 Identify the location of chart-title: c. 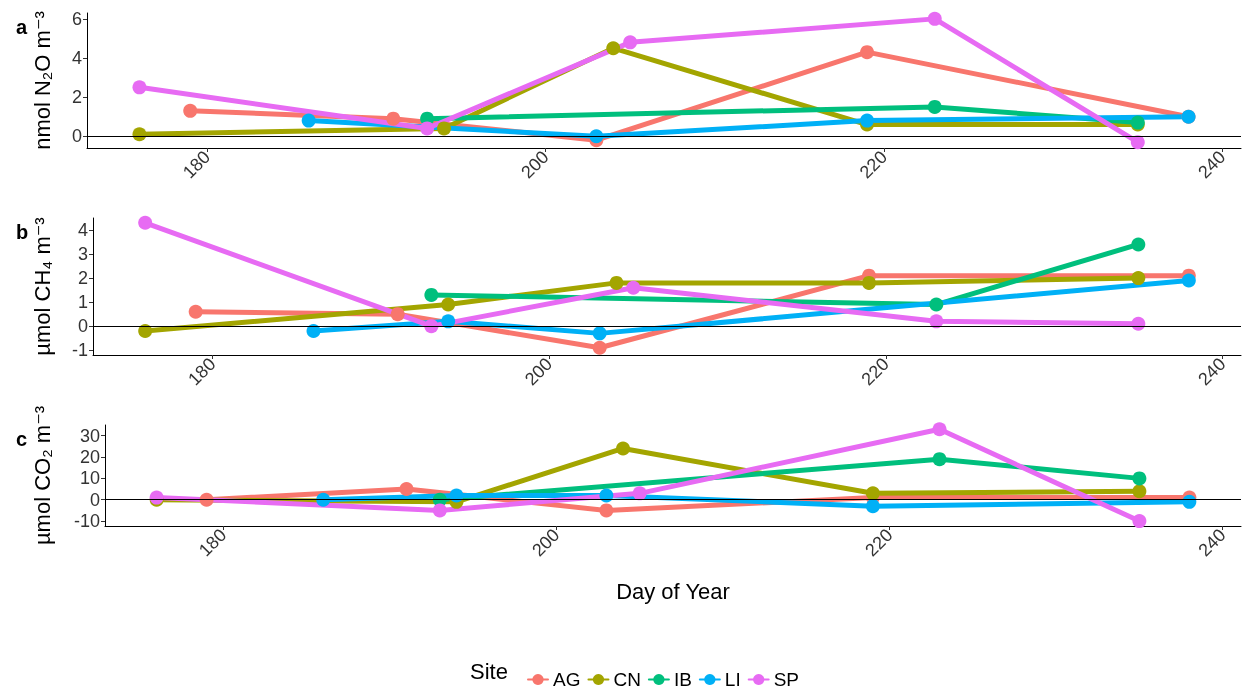
(22, 439).